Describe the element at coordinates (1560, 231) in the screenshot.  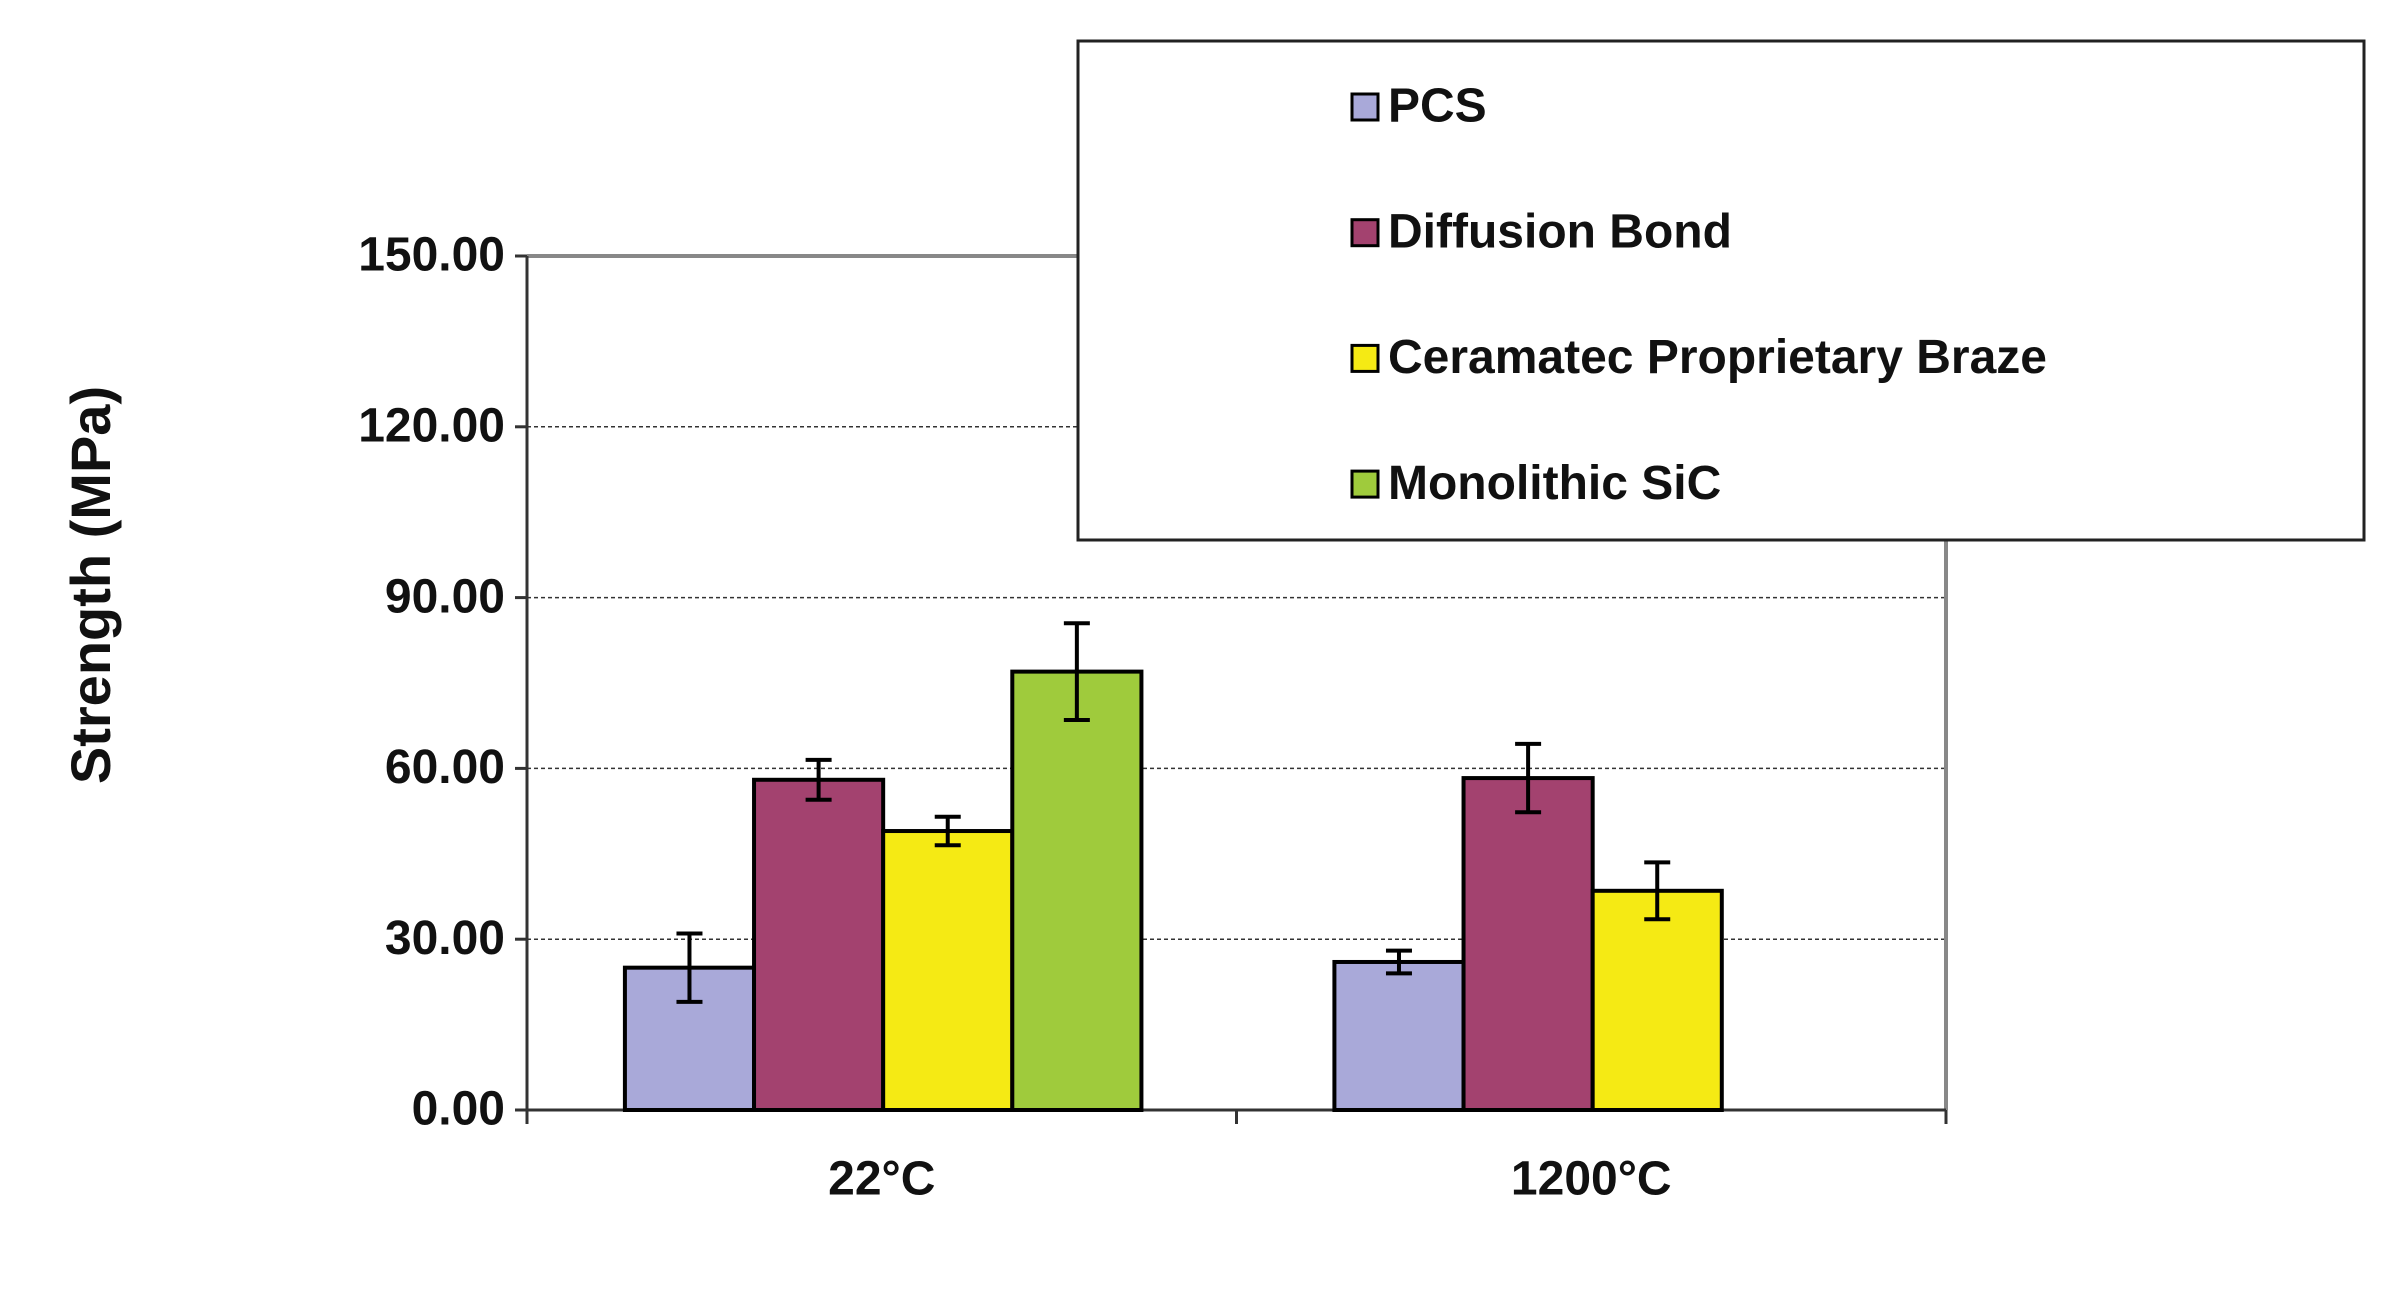
I see `legend-label: Diffusion Bond` at that location.